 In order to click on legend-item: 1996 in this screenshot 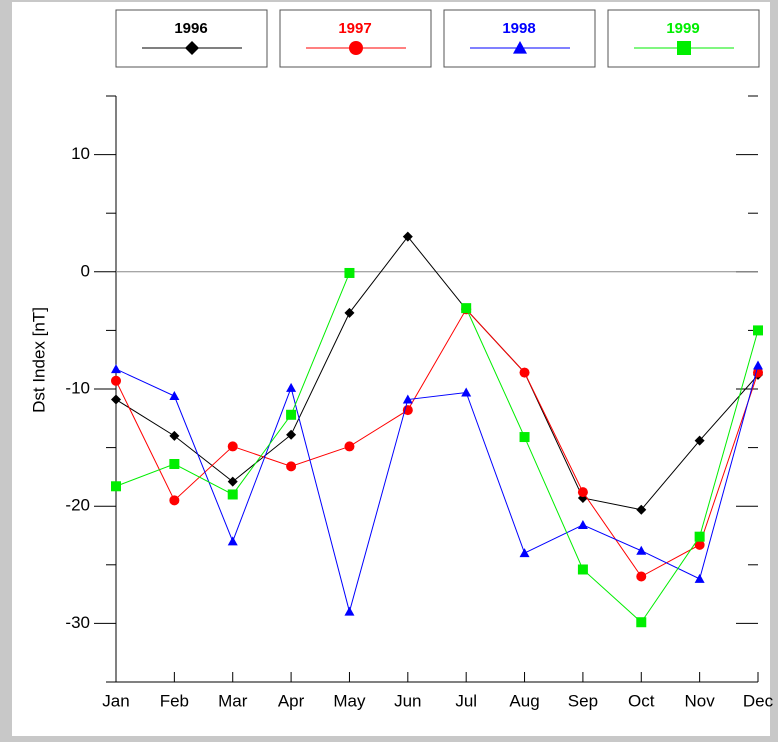, I will do `click(191, 38)`.